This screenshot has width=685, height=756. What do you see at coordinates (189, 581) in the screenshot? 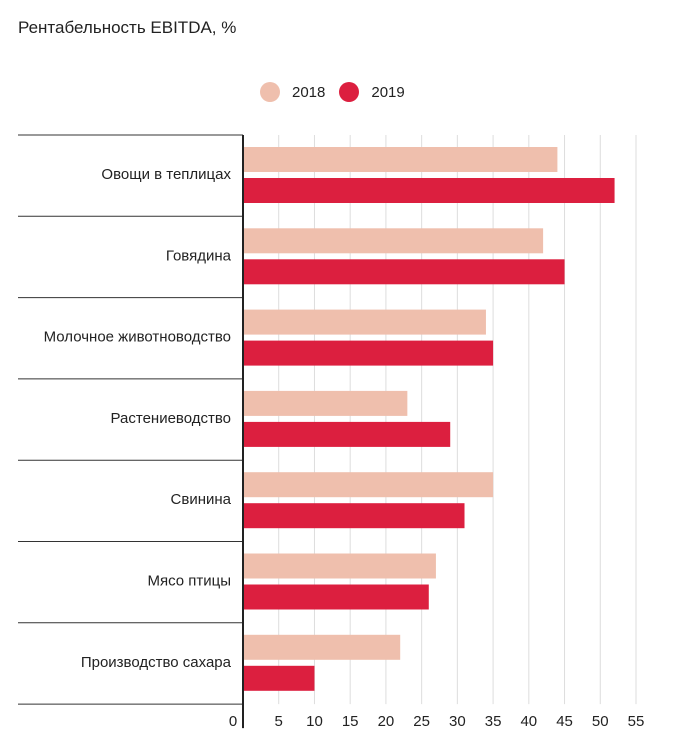
I see `category-label: Мясо птицы` at bounding box center [189, 581].